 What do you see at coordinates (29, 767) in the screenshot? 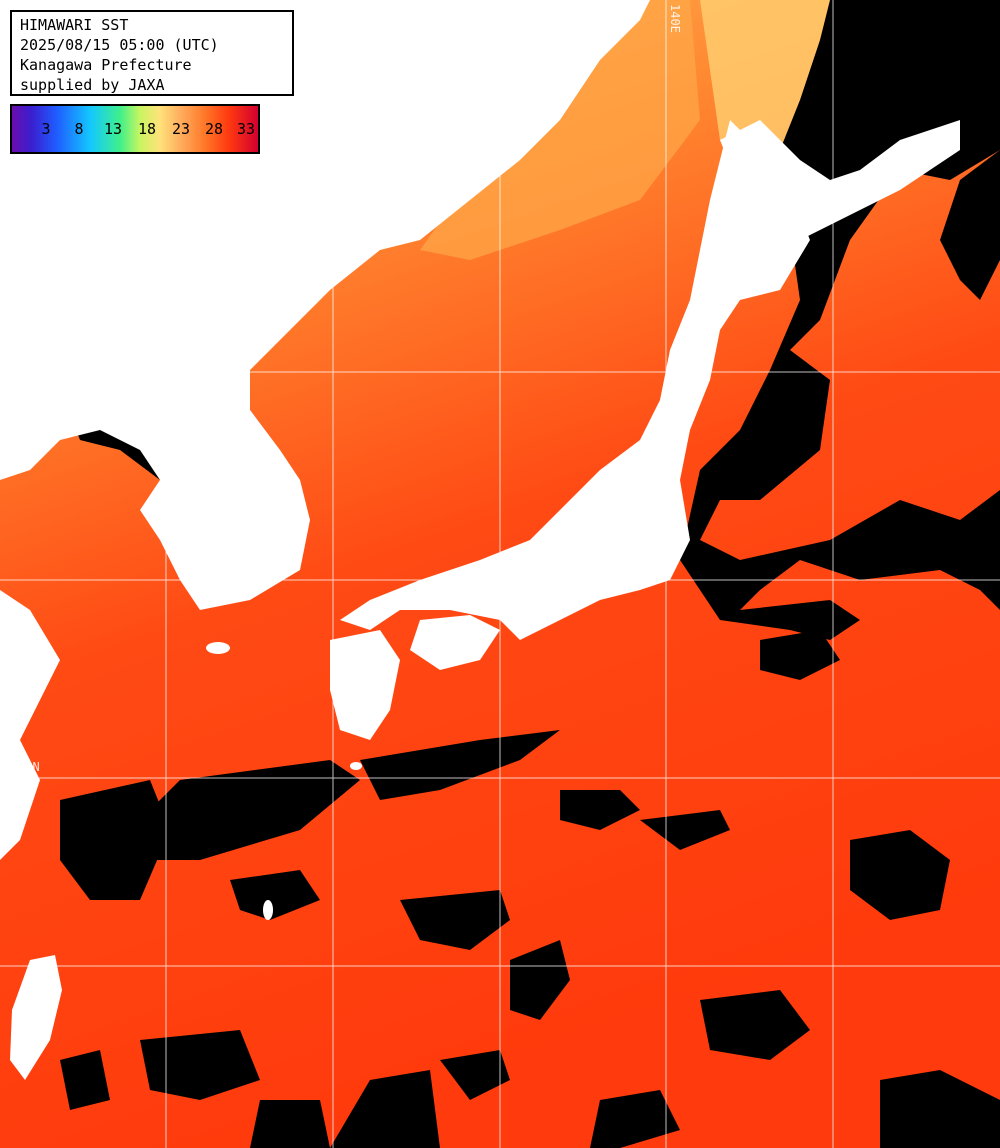
I see `lat-label-lower: 30N` at bounding box center [29, 767].